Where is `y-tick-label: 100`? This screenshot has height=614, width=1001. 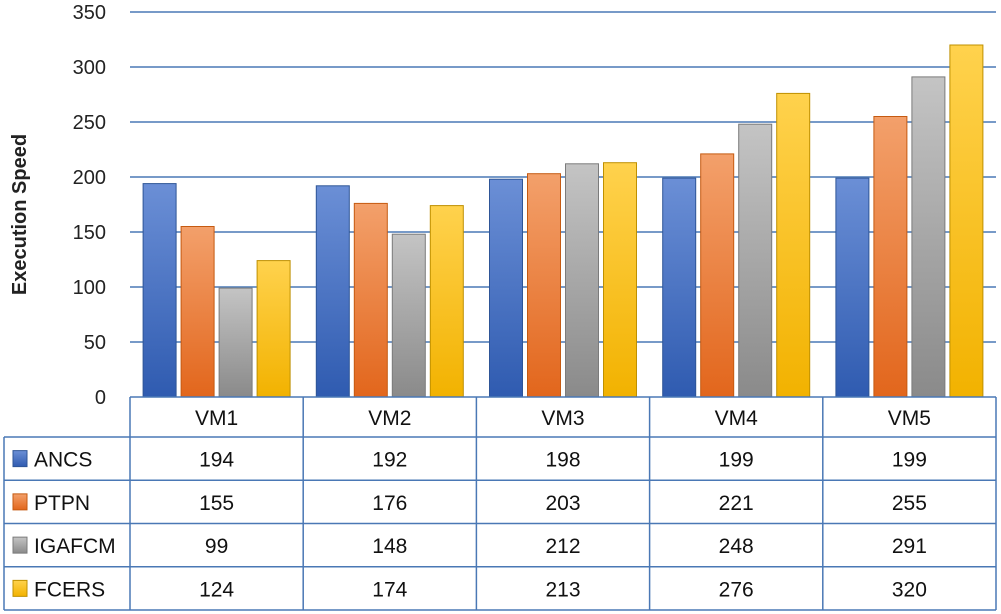
y-tick-label: 100 is located at coordinates (89, 288).